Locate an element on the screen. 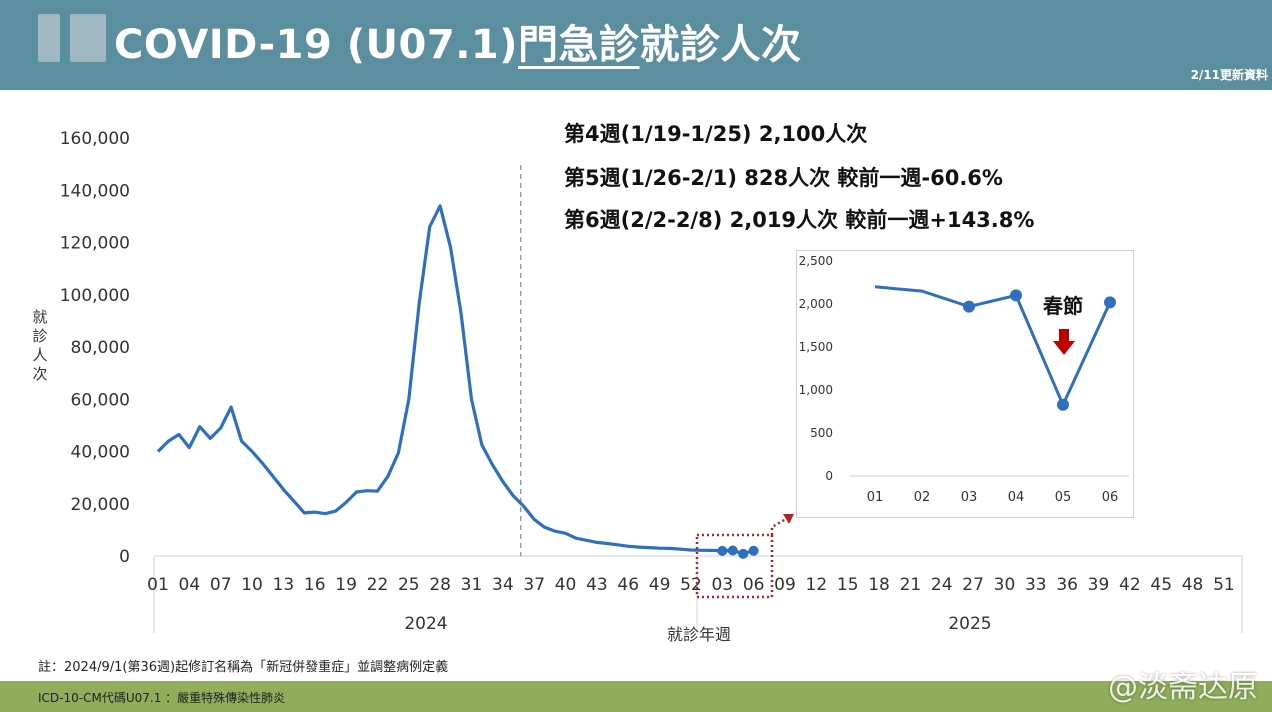 This screenshot has height=712, width=1272. x-tick-label: 03 is located at coordinates (722, 585).